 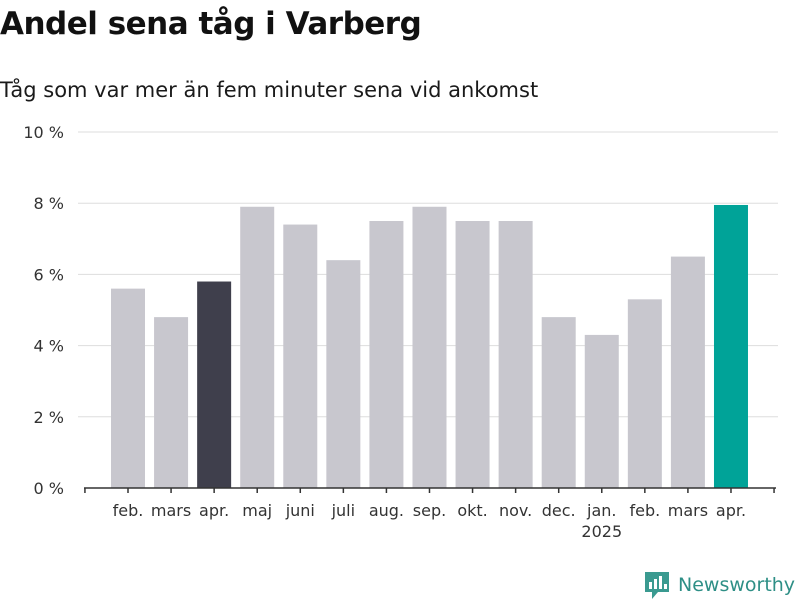 What do you see at coordinates (343, 510) in the screenshot?
I see `x-tick-label: juli` at bounding box center [343, 510].